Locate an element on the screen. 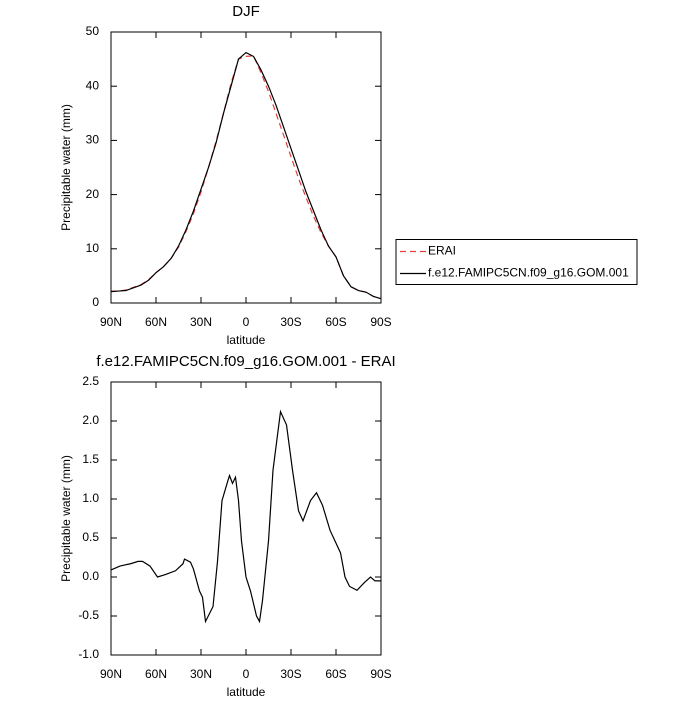  y-tick-label: 50 is located at coordinates (93, 31).